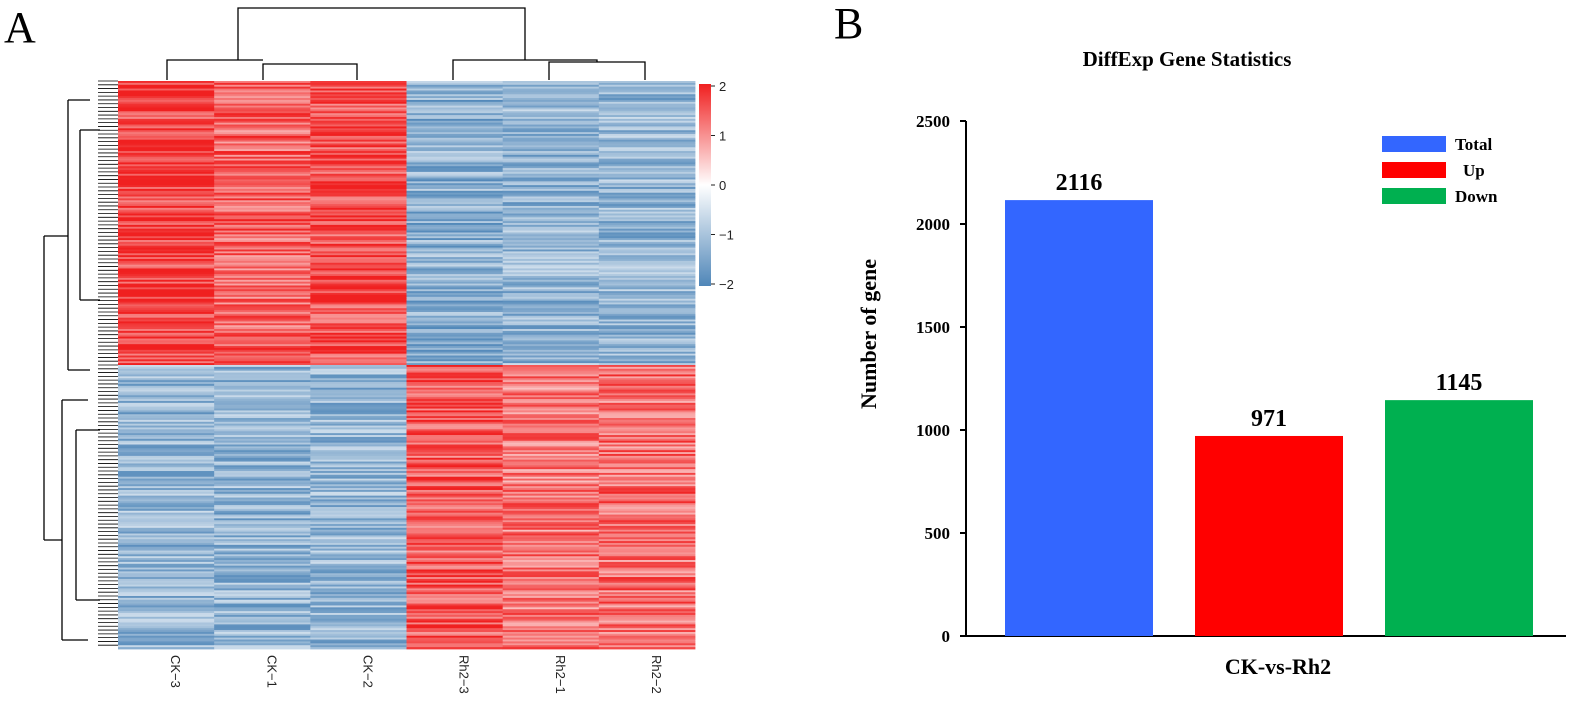 This screenshot has width=1594, height=704. What do you see at coordinates (726, 235) in the screenshot?
I see `color-scale-tick-label: −1` at bounding box center [726, 235].